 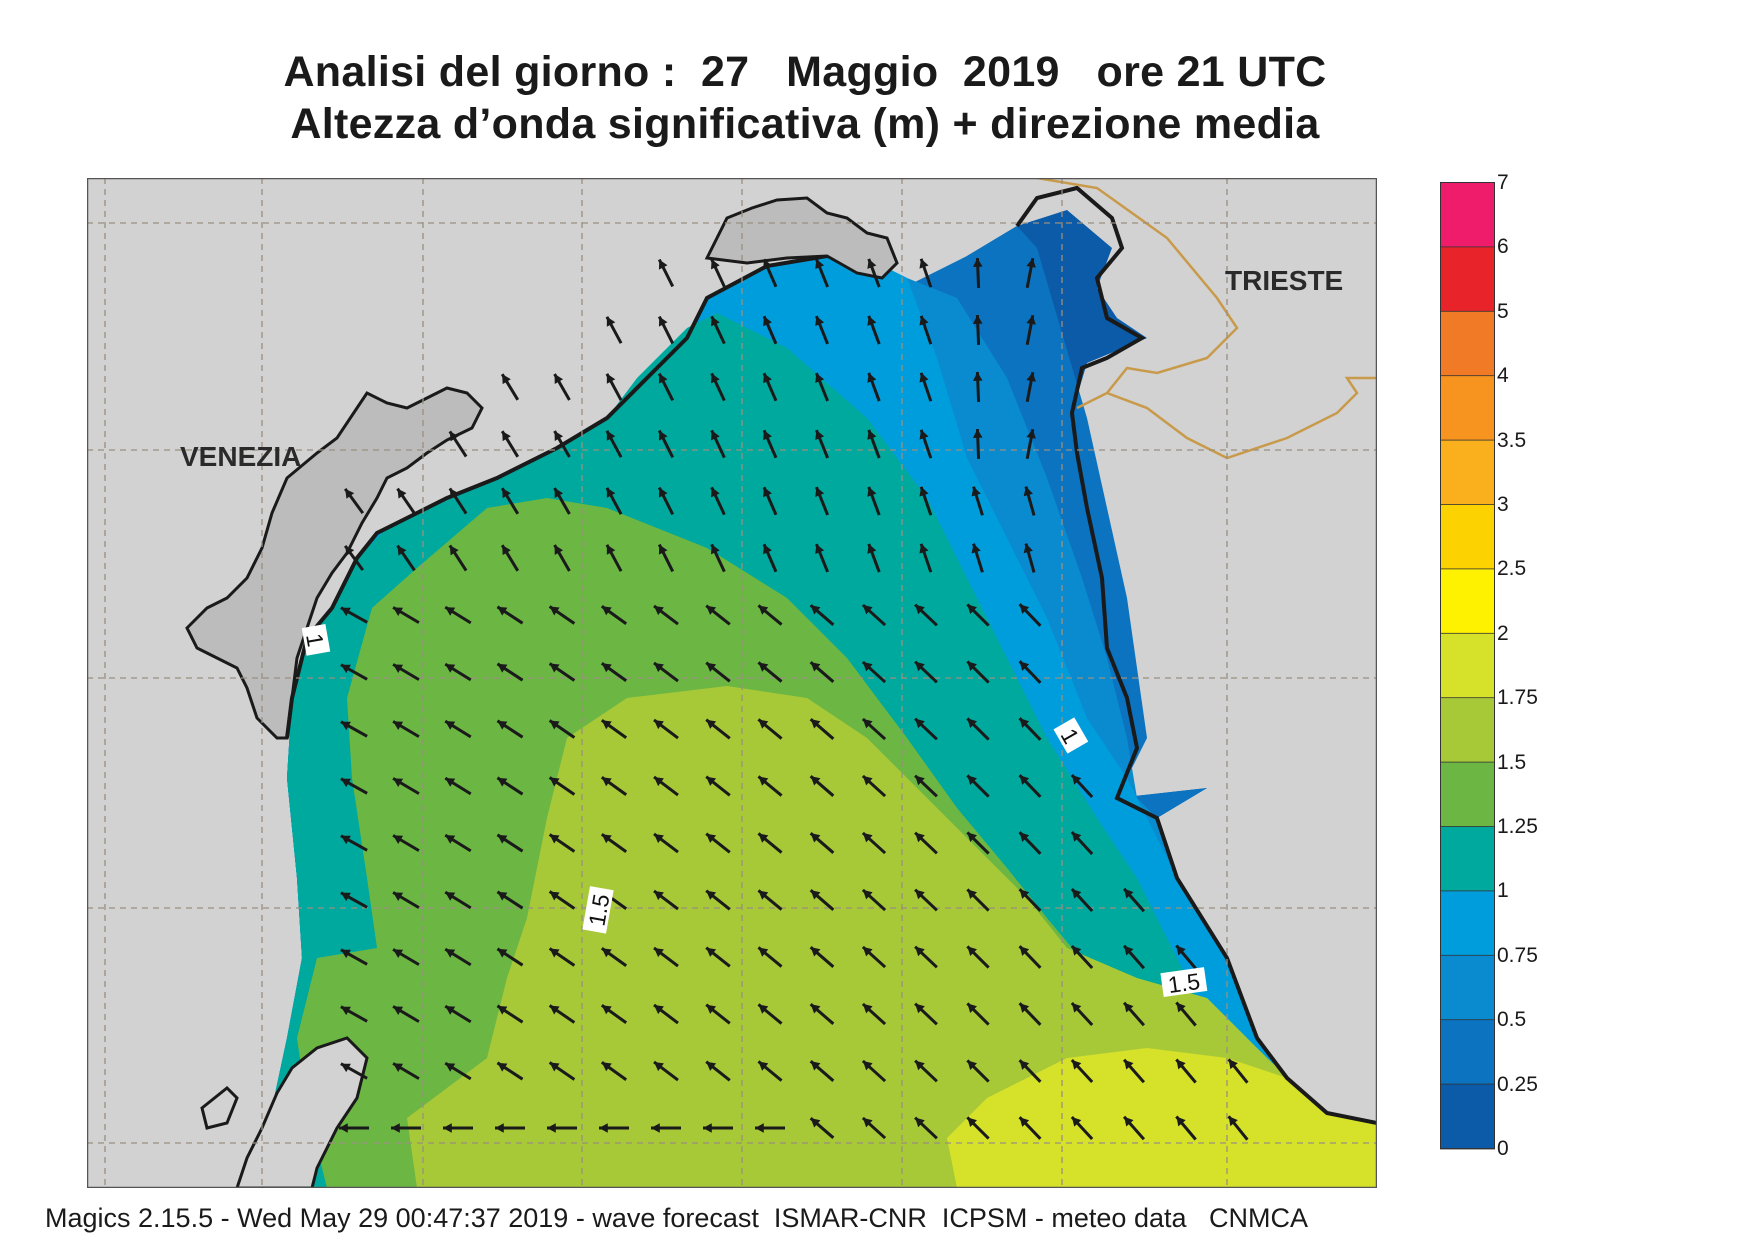 I want to click on contour-label-1-east: 1, so click(x=1071, y=735).